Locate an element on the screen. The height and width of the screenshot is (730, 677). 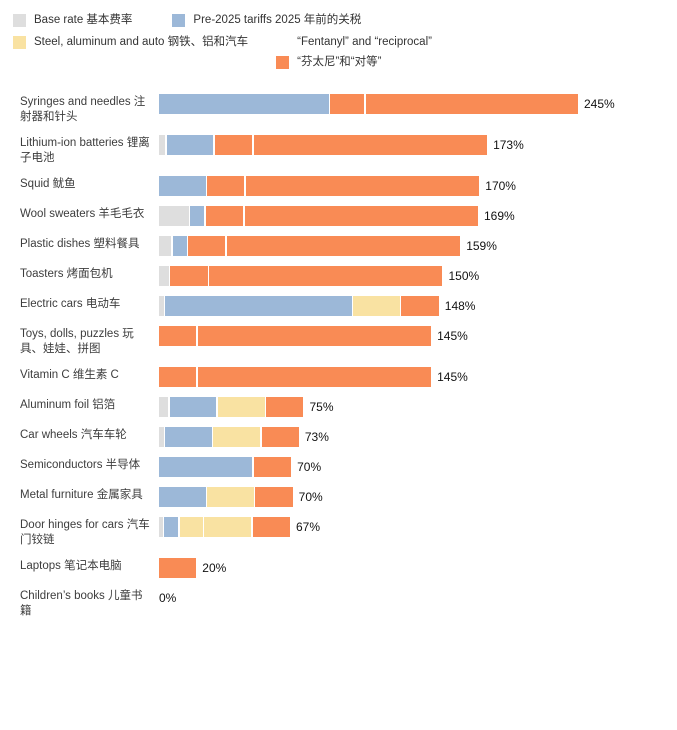
category-label: Semiconductors 半导体 is located at coordinates (80, 465).